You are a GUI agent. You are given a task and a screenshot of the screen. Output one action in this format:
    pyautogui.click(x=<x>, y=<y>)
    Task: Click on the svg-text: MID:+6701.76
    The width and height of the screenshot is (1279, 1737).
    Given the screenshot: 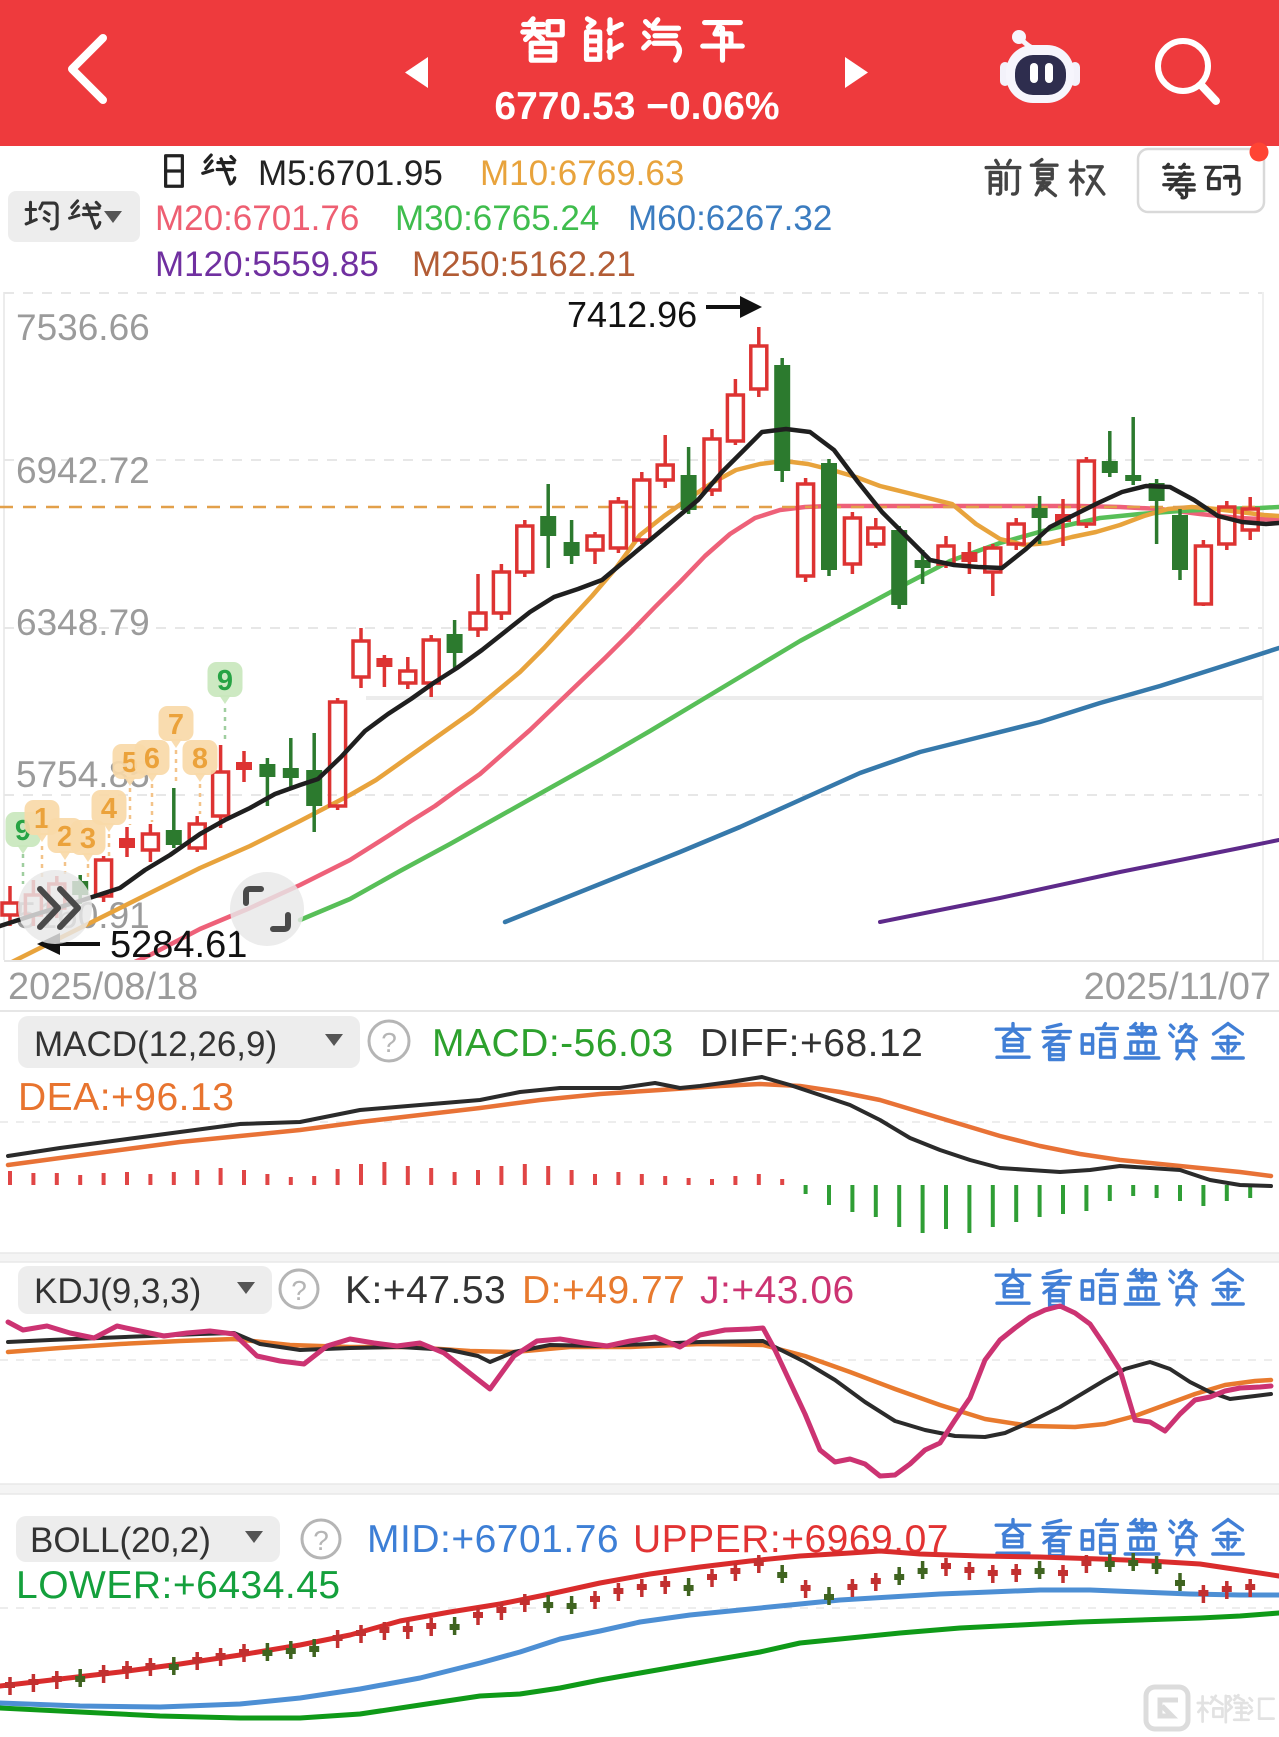 What is the action you would take?
    pyautogui.click(x=493, y=1539)
    